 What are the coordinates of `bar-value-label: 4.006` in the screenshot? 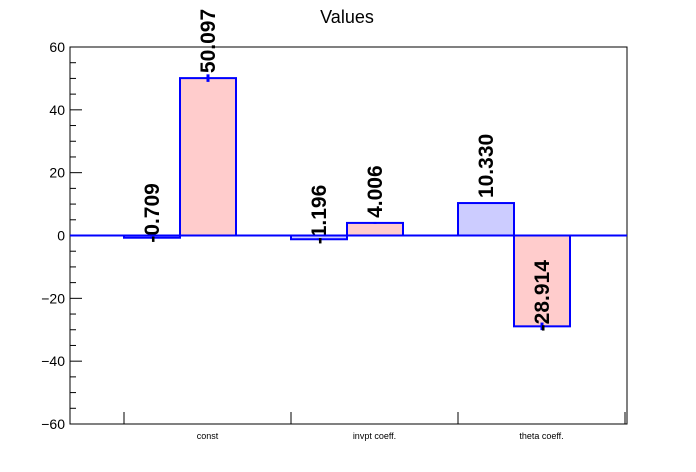 It's located at (375, 191).